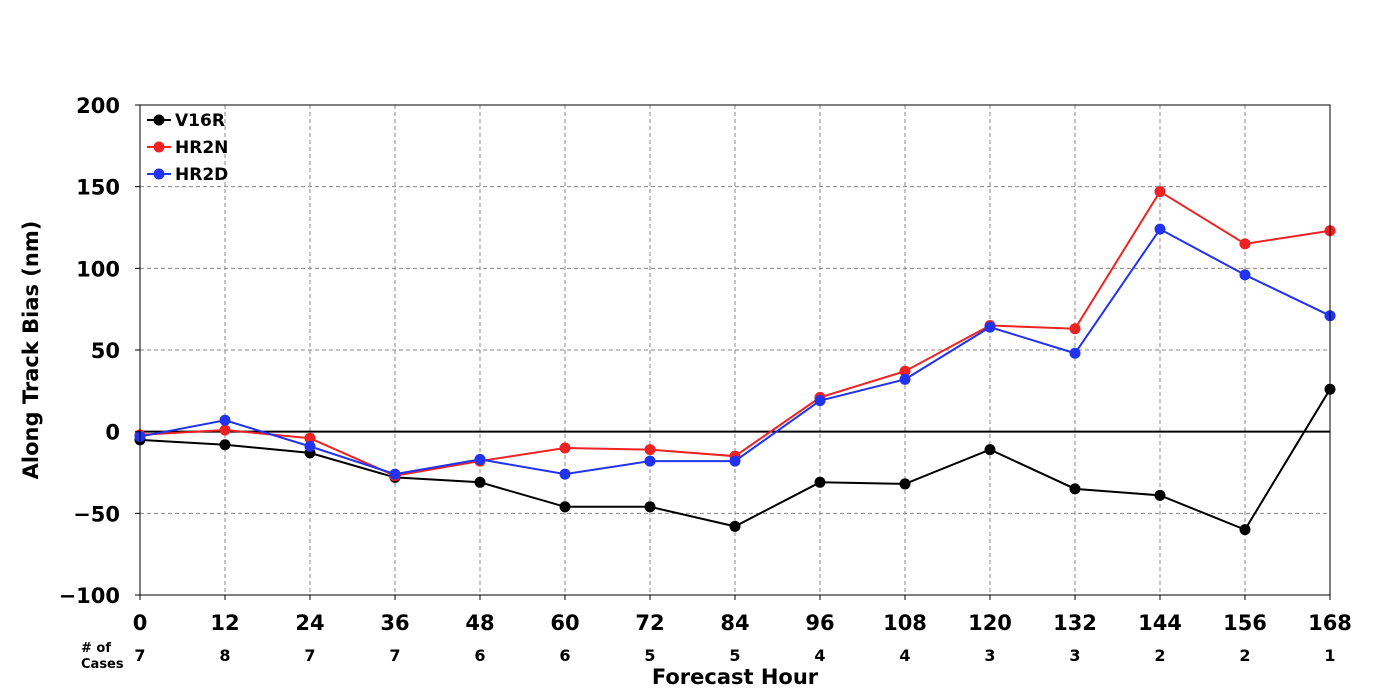 The height and width of the screenshot is (700, 1400). Describe the element at coordinates (112, 433) in the screenshot. I see `y-tick-label: 0` at that location.